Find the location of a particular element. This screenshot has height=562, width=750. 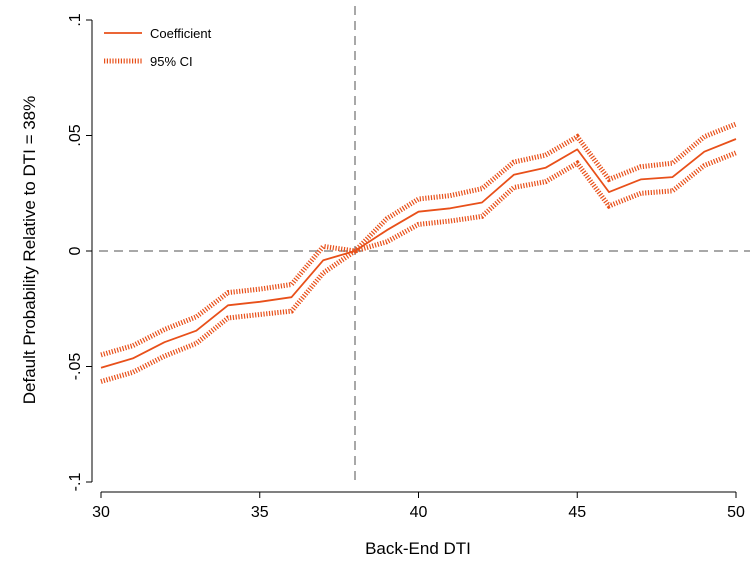

x-axis-title: Back-End DTI is located at coordinates (418, 548).